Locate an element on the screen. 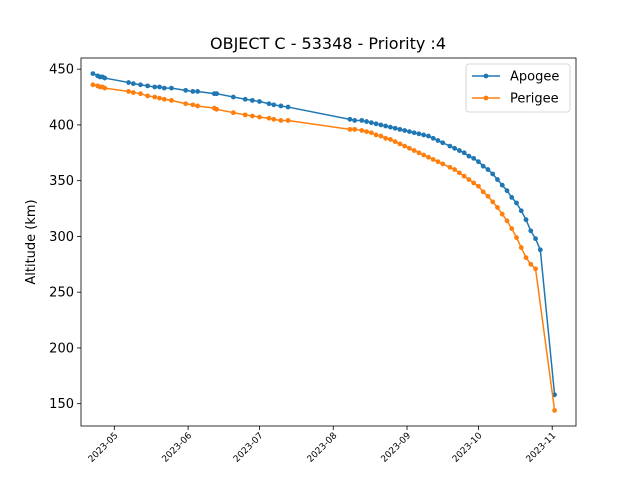 The width and height of the screenshot is (640, 480). y-axis: 150 200 250 300 350 400 450 is located at coordinates (65, 237).